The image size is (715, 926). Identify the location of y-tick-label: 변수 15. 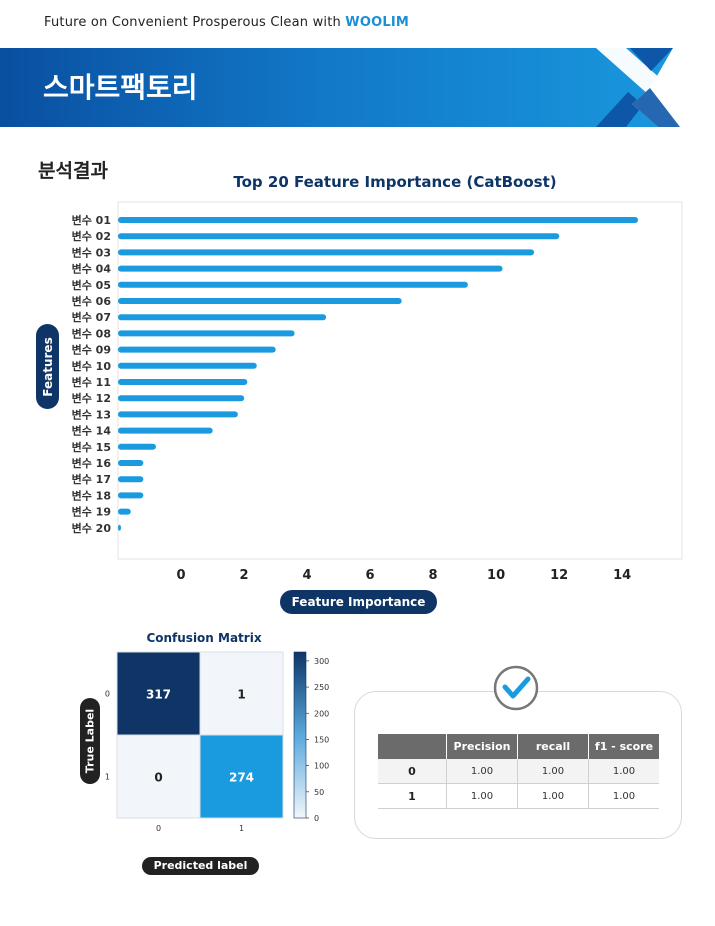
(91, 447).